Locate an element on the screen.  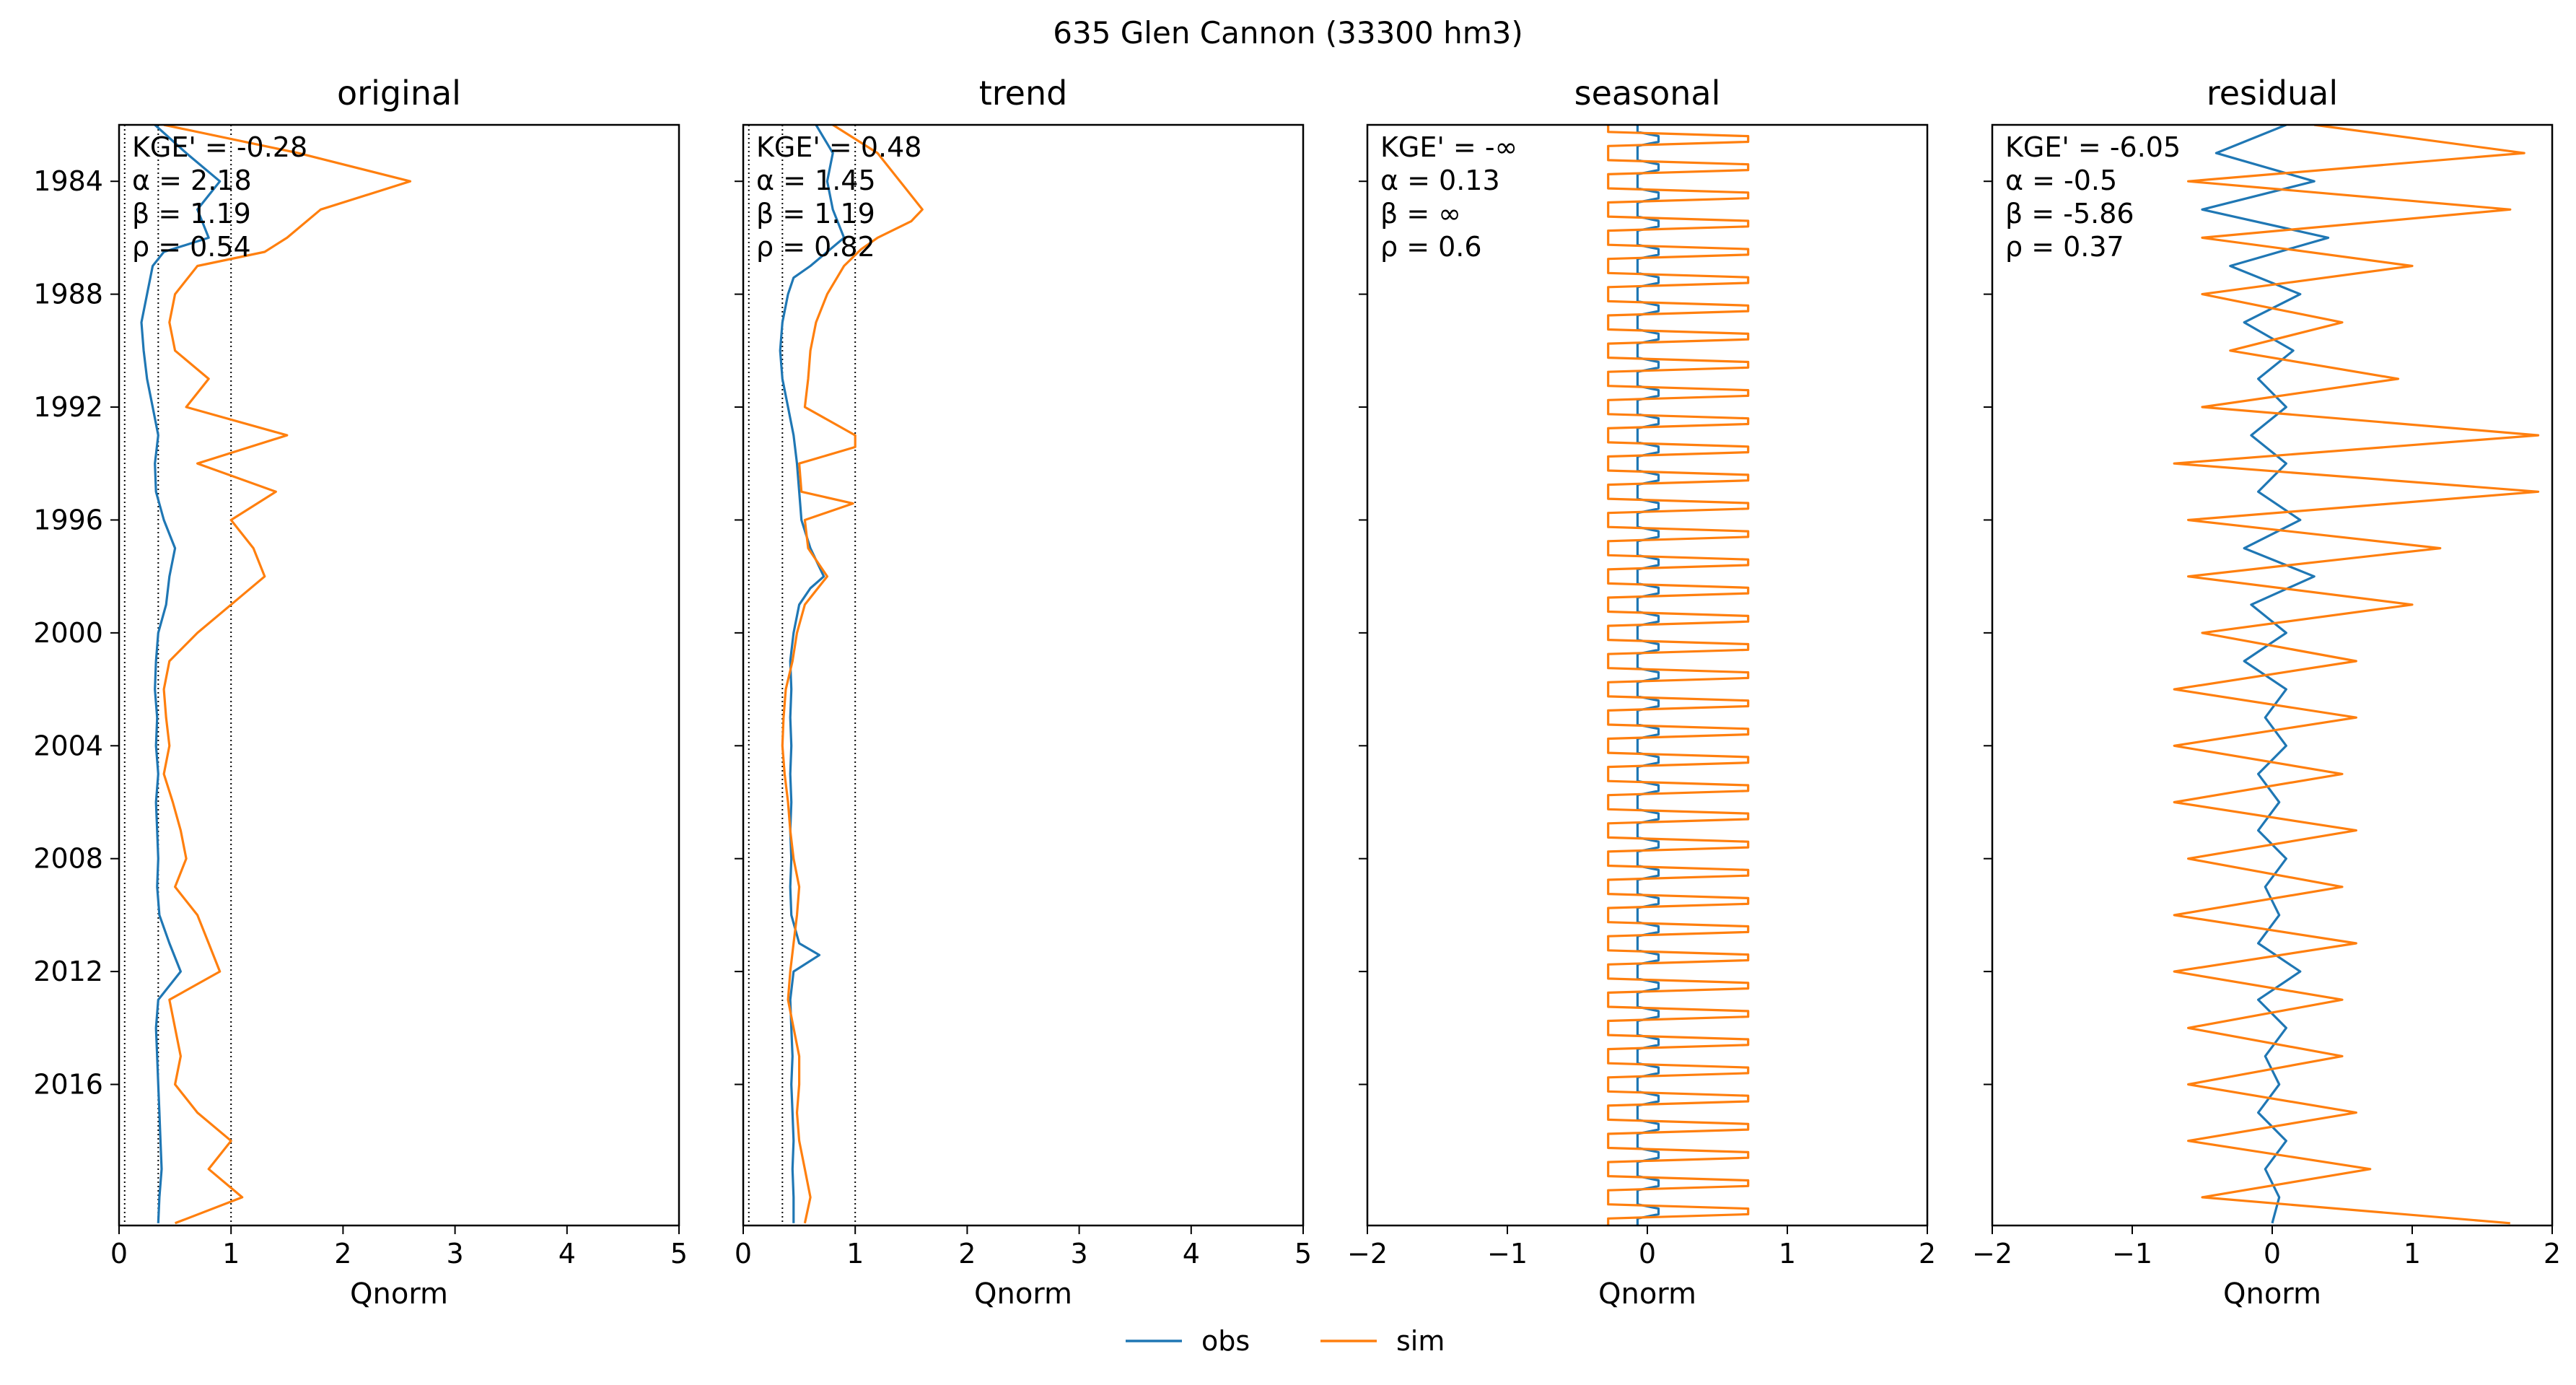
metric-text: KGE' = -6.05 is located at coordinates (2093, 147).